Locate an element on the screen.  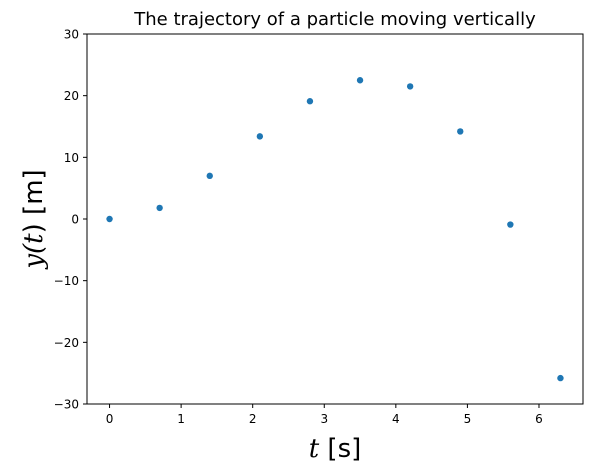
y-axis-label: y(t) [m] is located at coordinates (34, 219).